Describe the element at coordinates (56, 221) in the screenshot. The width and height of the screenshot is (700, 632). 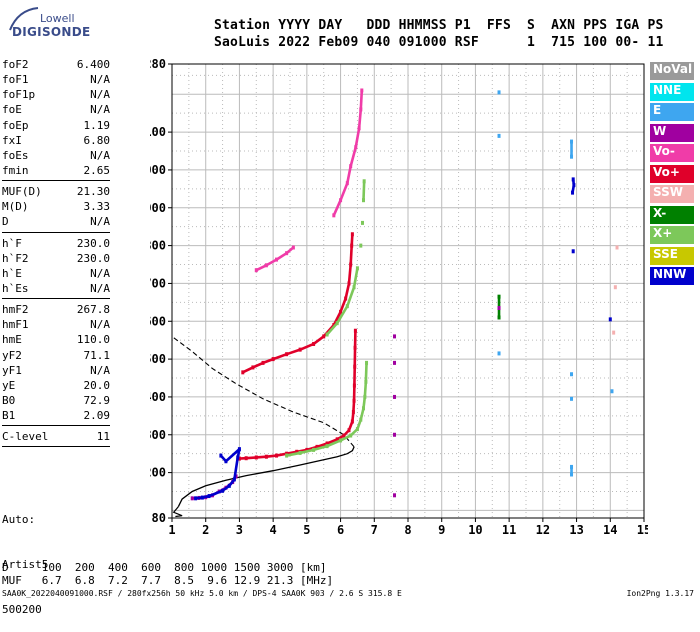
I see `param-row: D N/A` at that location.